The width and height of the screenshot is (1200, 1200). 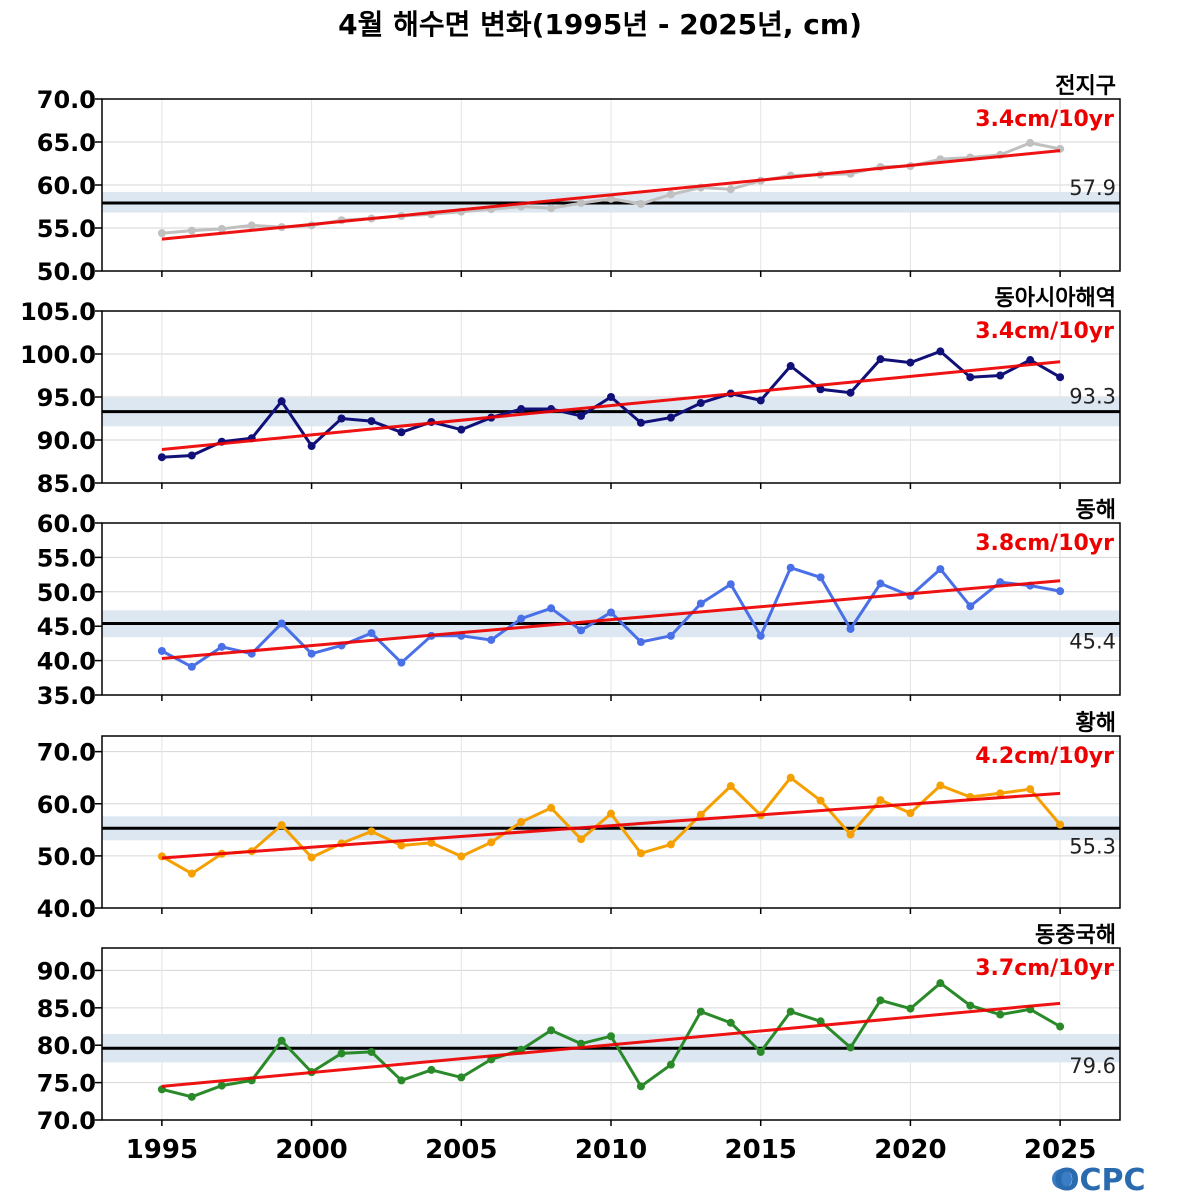 What do you see at coordinates (910, 1150) in the screenshot?
I see `x-tick-label: 2020` at bounding box center [910, 1150].